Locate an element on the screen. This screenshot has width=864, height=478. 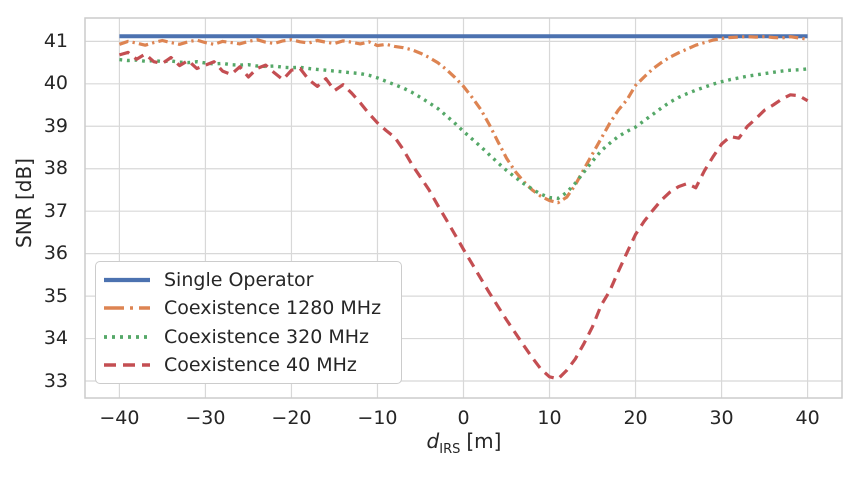
y-tick-label: 35 is located at coordinates (55, 295).